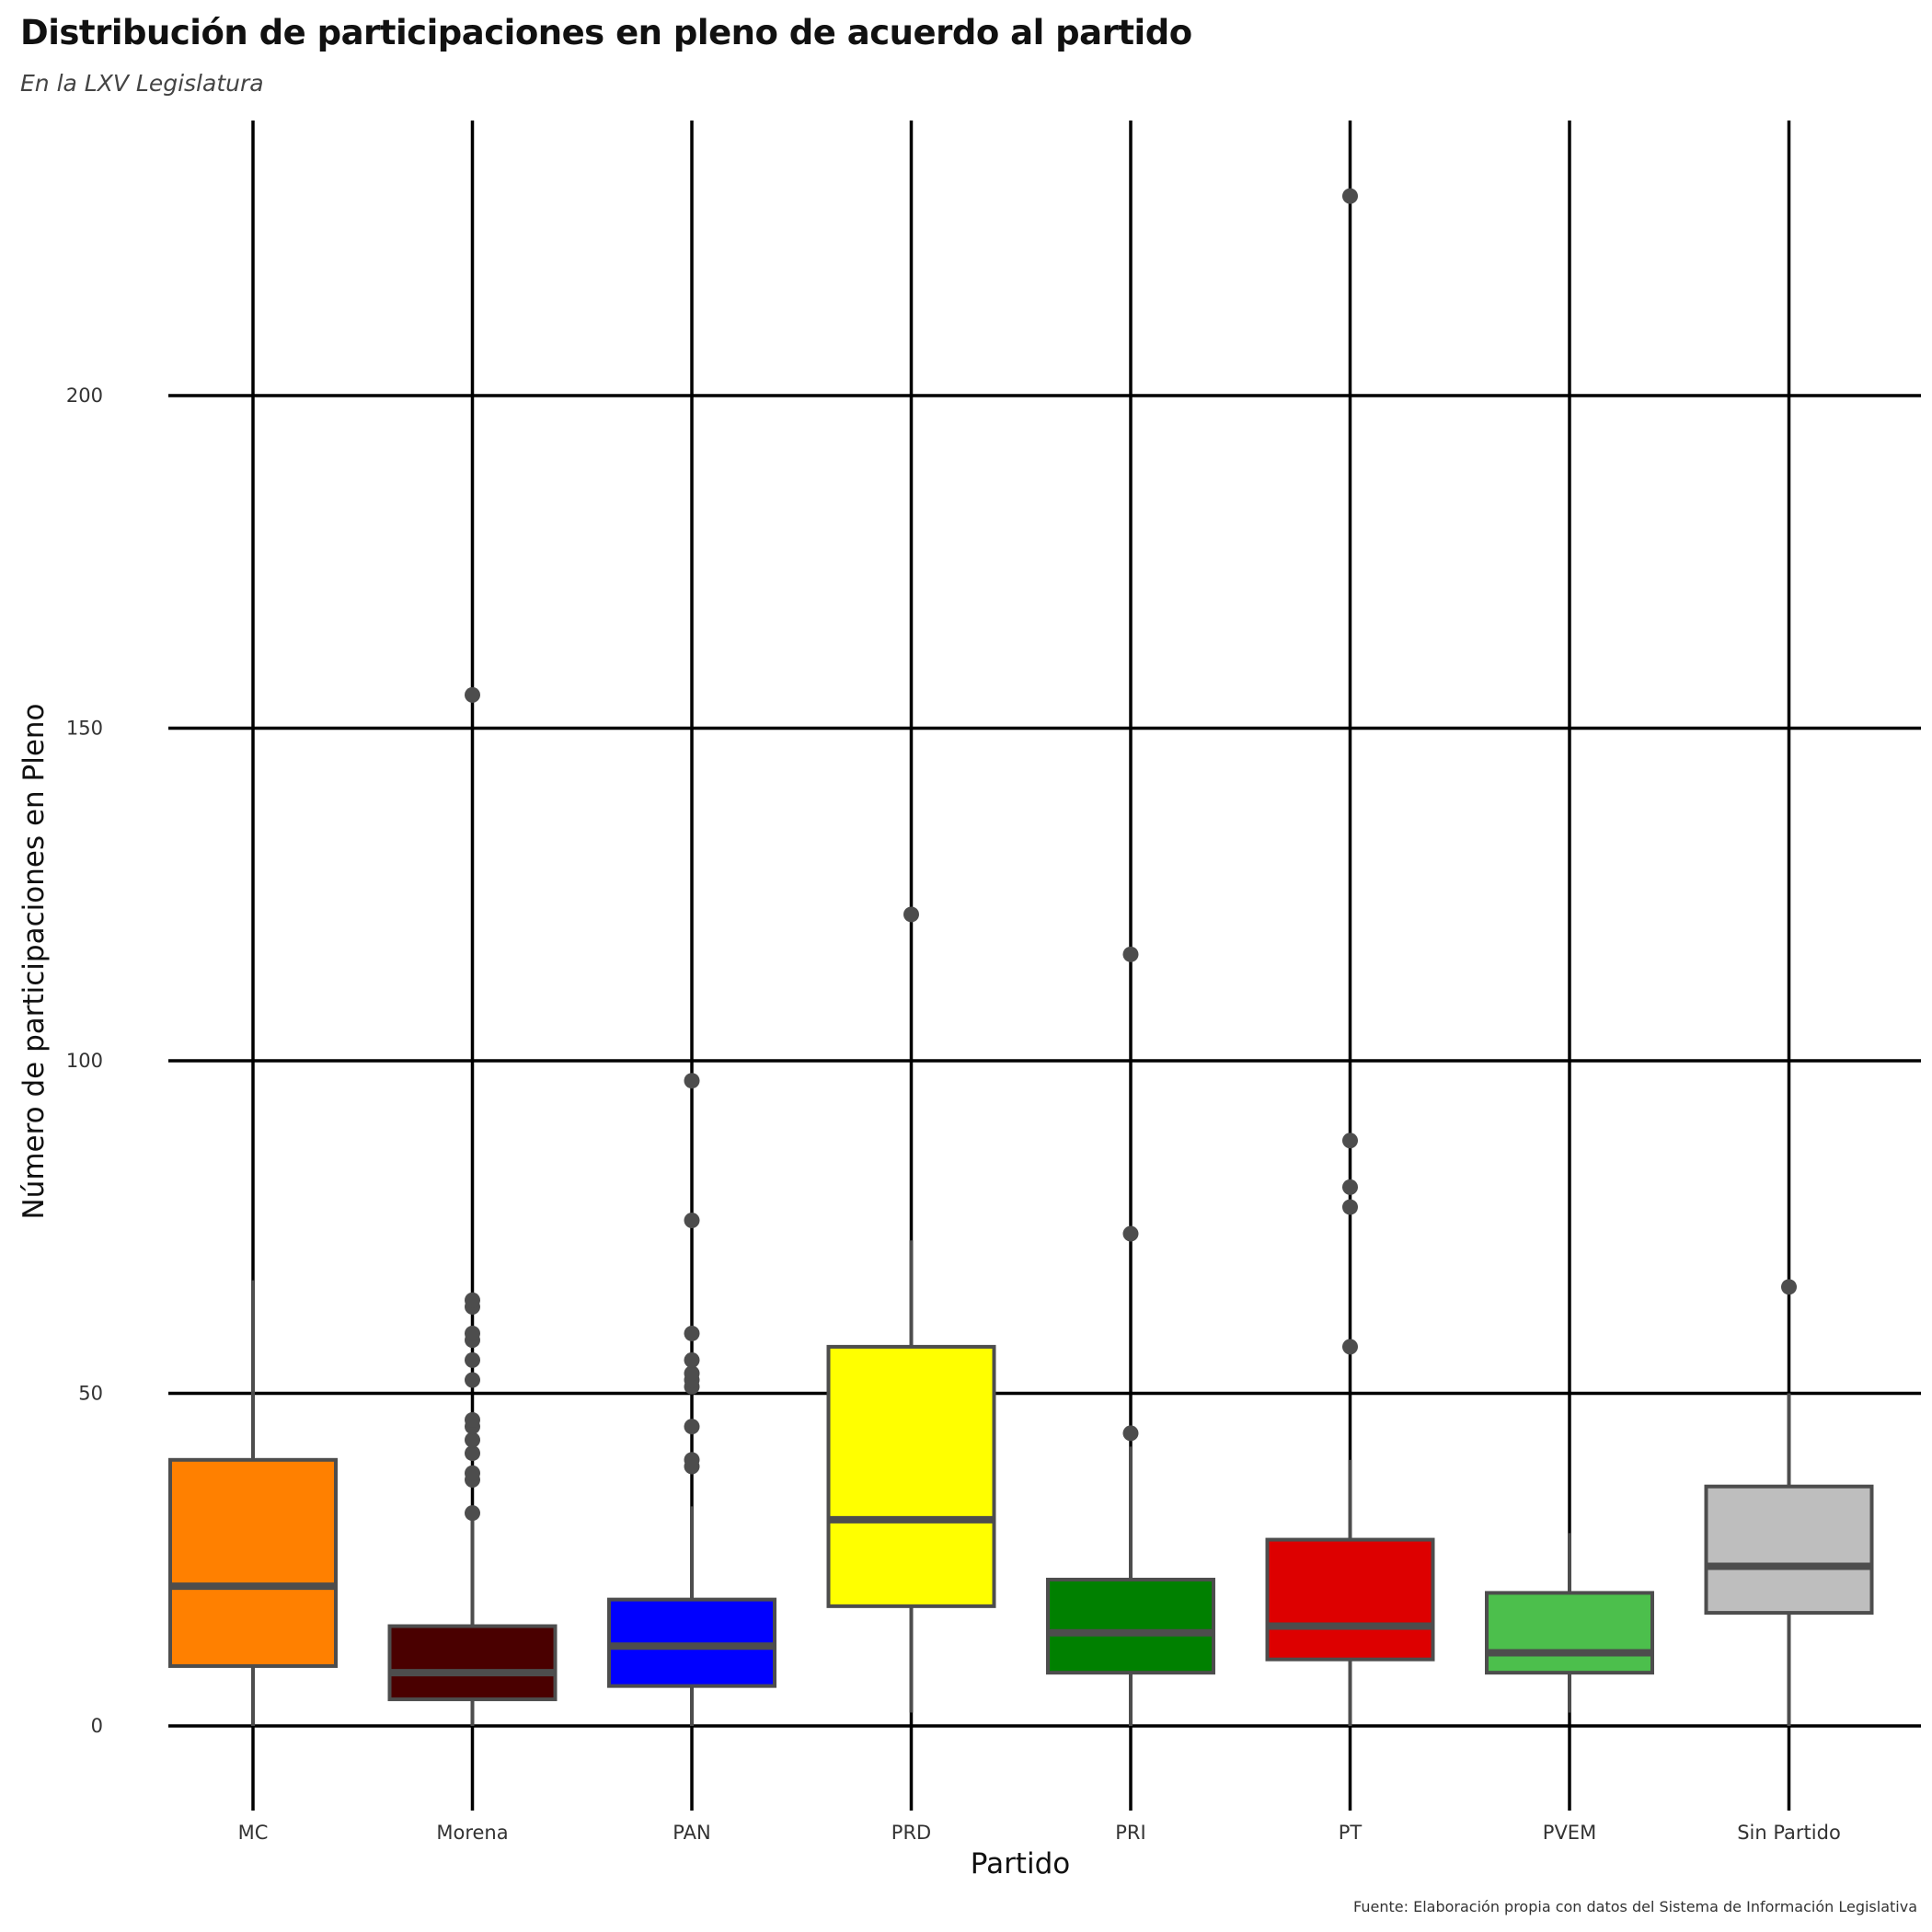 The width and height of the screenshot is (1932, 1932). I want to click on x-tick-label: PT, so click(1351, 1833).